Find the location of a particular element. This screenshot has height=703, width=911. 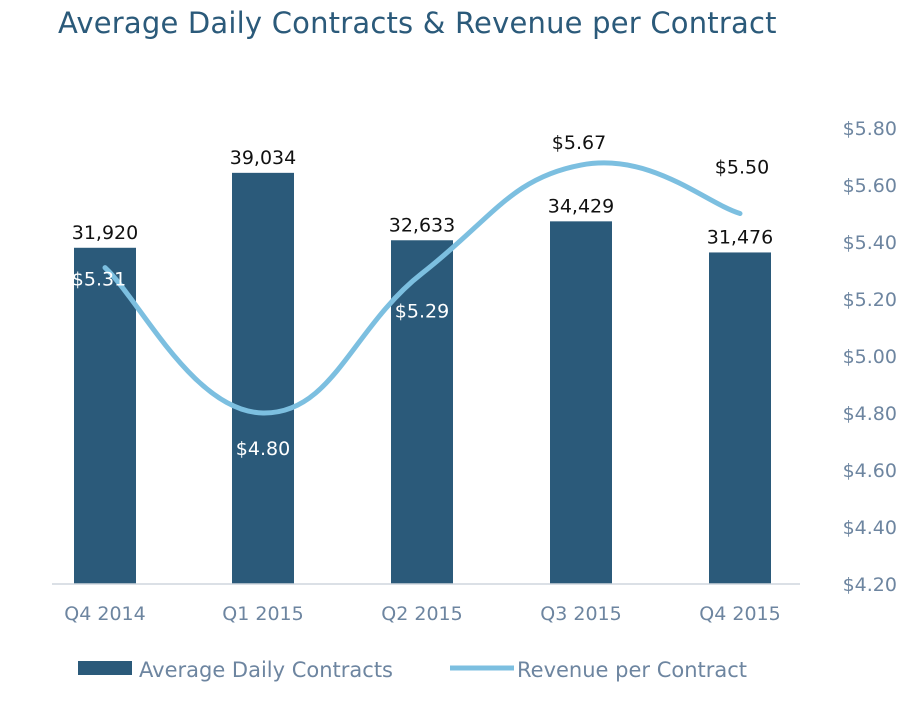

x-axis-tick-label: Q4 2014 is located at coordinates (104, 614).